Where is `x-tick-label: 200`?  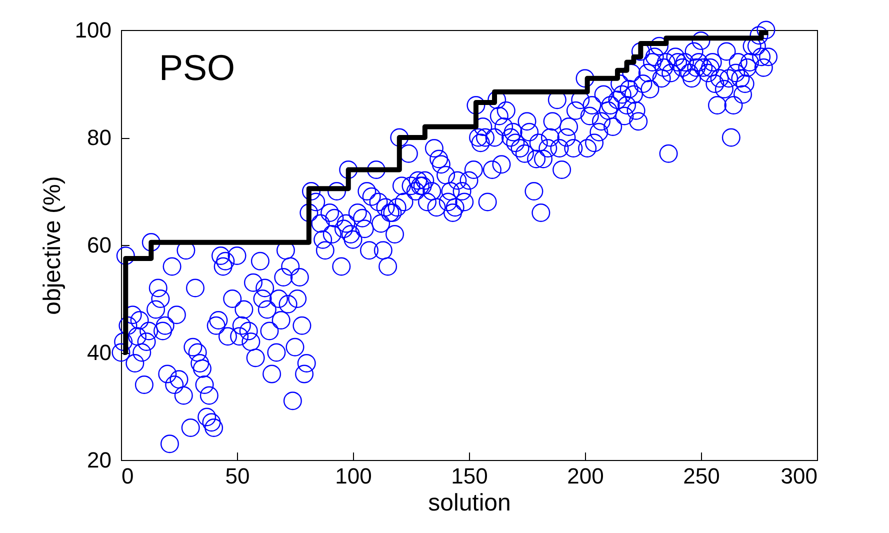
x-tick-label: 200 is located at coordinates (585, 476).